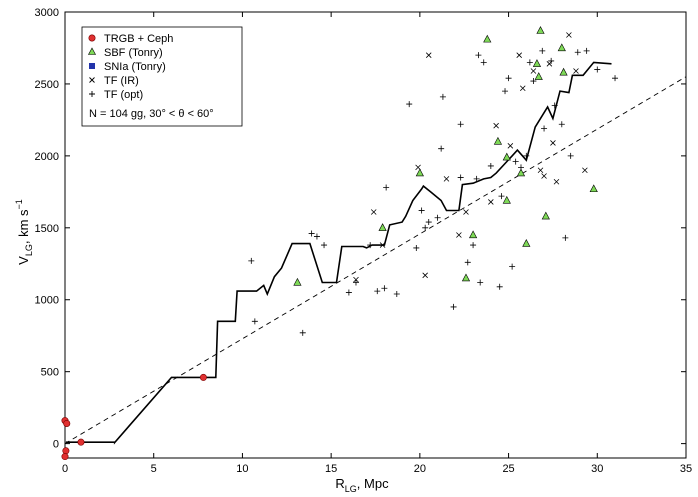 The height and width of the screenshot is (497, 698). What do you see at coordinates (47, 85) in the screenshot?
I see `y-tick-label: 2500` at bounding box center [47, 85].